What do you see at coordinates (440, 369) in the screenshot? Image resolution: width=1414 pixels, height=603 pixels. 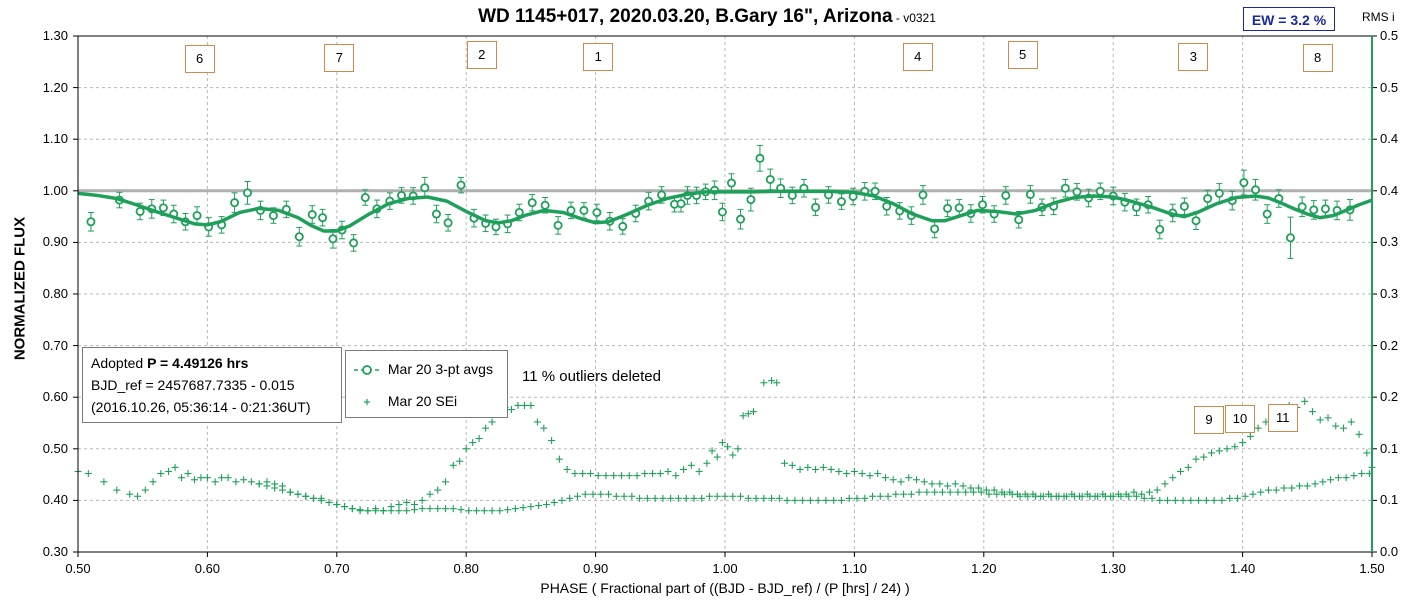 I see `legend-label-avgs: Mar 20 3-pt avgs` at bounding box center [440, 369].